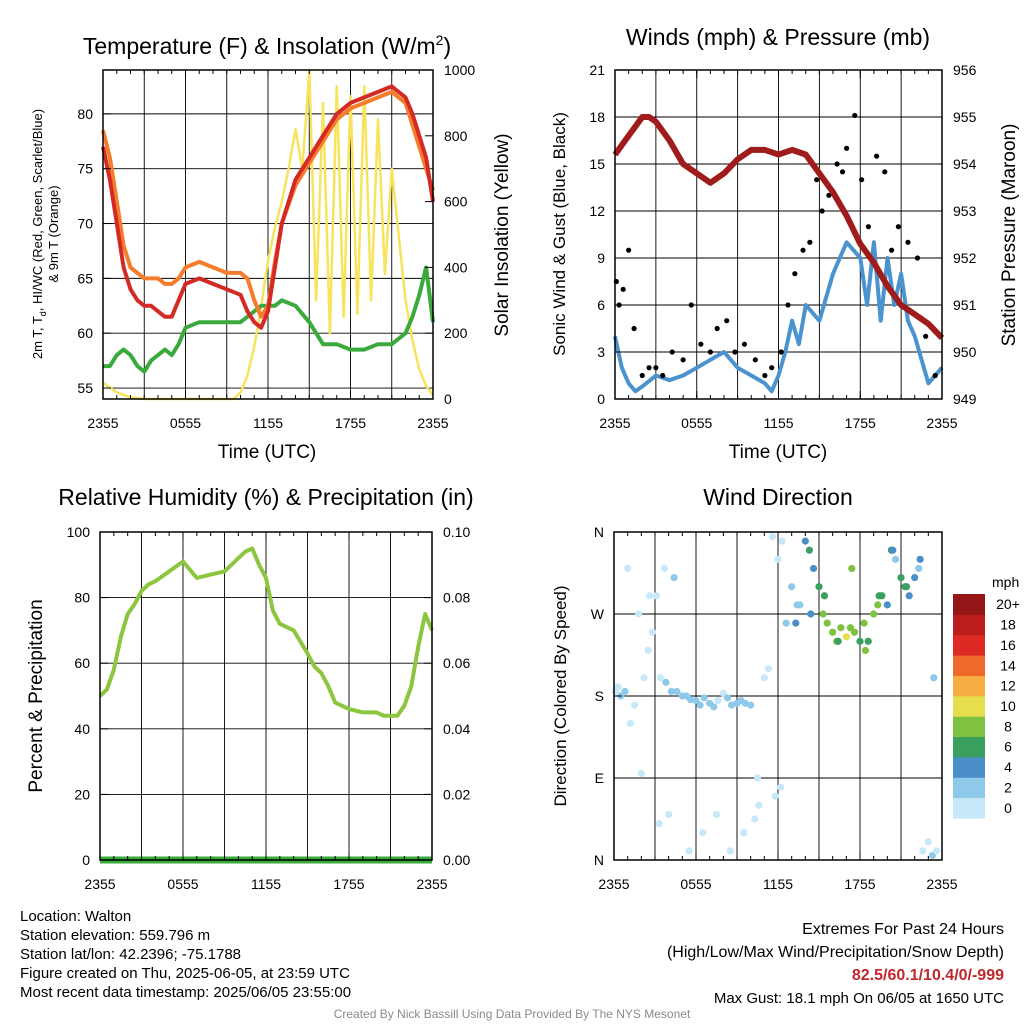 This screenshot has width=1024, height=1024. Describe the element at coordinates (85, 333) in the screenshot. I see `y-tick-label: 60` at that location.